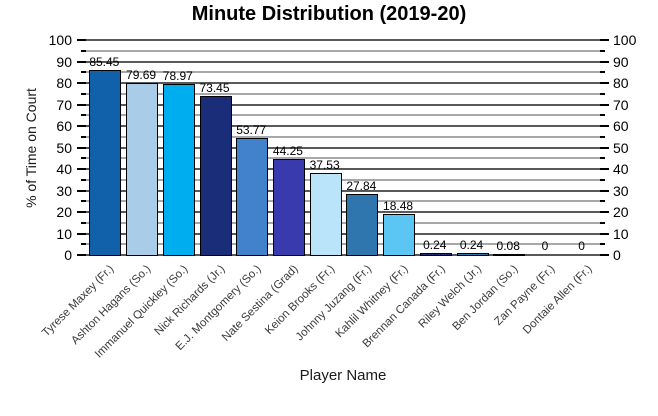  I want to click on y-tick-label-left: 30, so click(64, 190).